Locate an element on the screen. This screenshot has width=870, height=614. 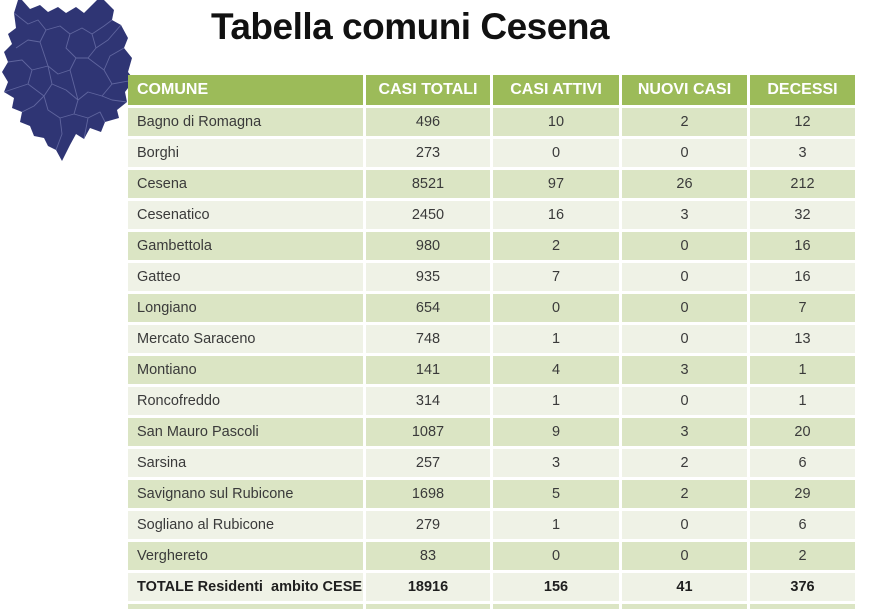
table-row: Sarsina 257 3 2 6 is located at coordinates (491, 464).